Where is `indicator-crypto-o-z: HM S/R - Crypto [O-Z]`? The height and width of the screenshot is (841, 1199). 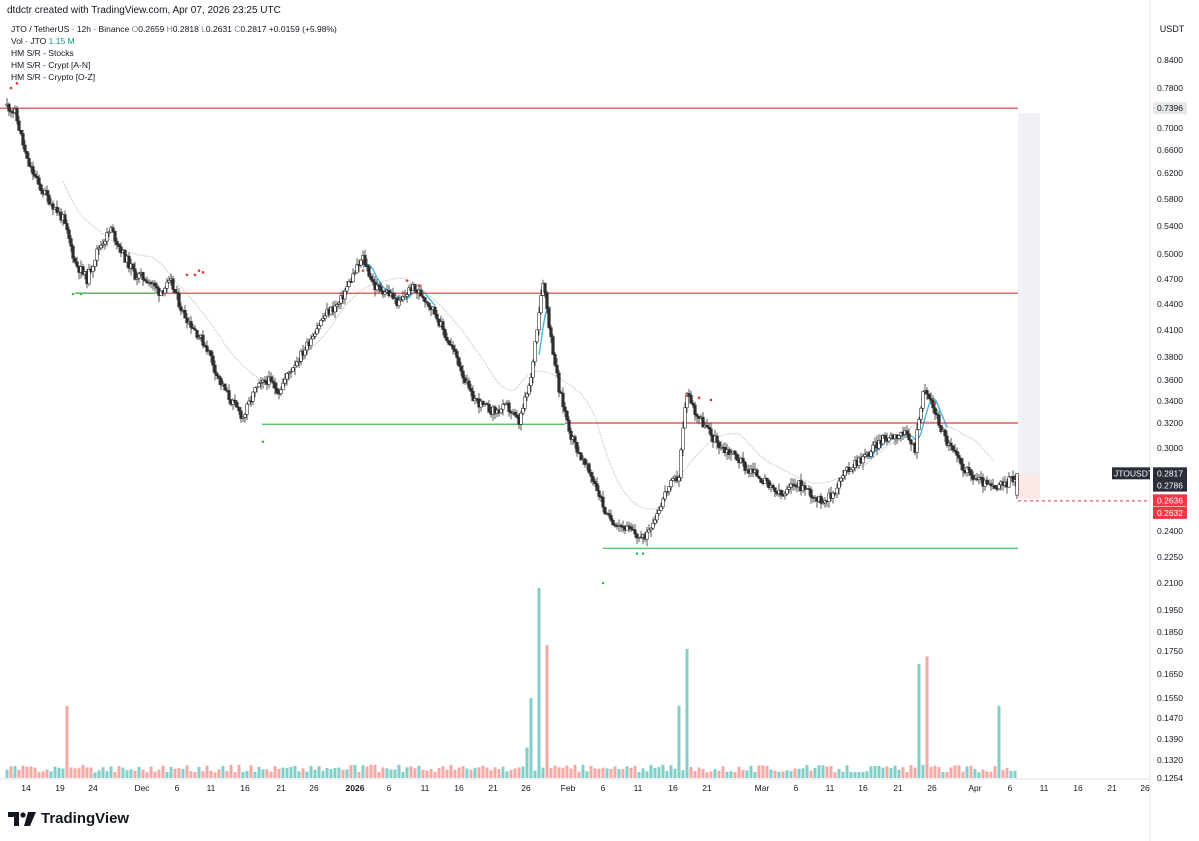 indicator-crypto-o-z: HM S/R - Crypto [O-Z] is located at coordinates (53, 77).